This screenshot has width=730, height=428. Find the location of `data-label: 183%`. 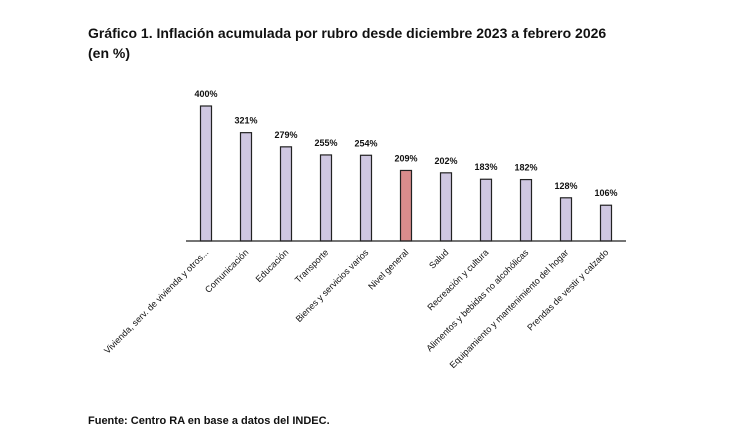

data-label: 183% is located at coordinates (485, 167).